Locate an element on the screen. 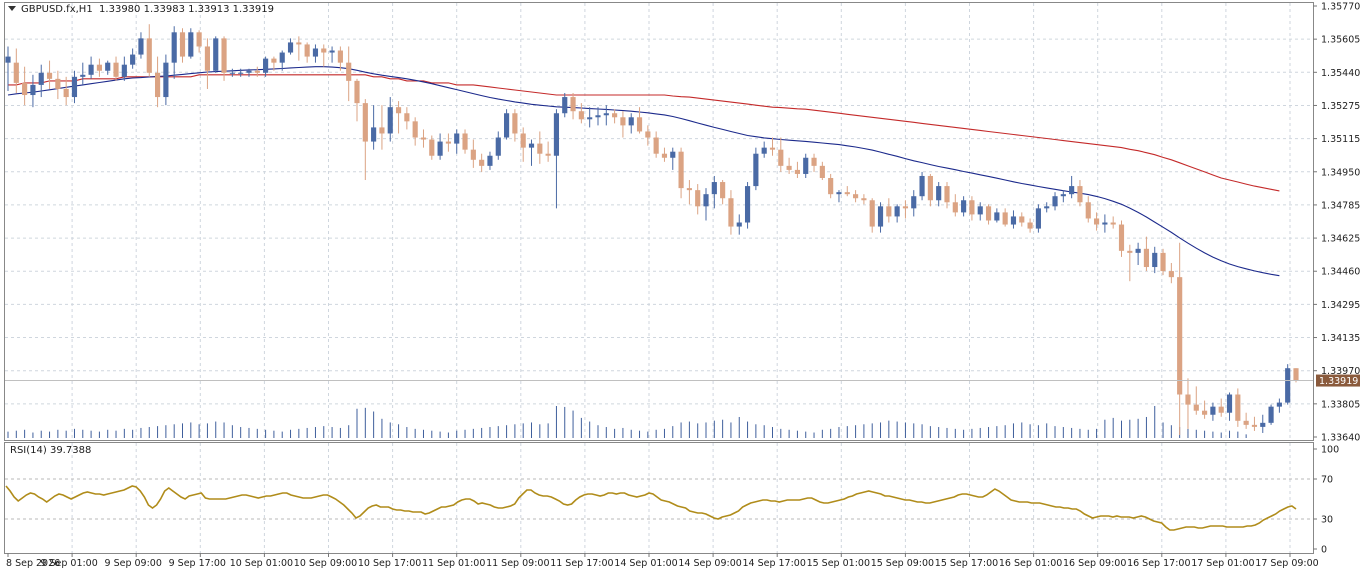  rsi-axis-label: 100 is located at coordinates (1330, 450).